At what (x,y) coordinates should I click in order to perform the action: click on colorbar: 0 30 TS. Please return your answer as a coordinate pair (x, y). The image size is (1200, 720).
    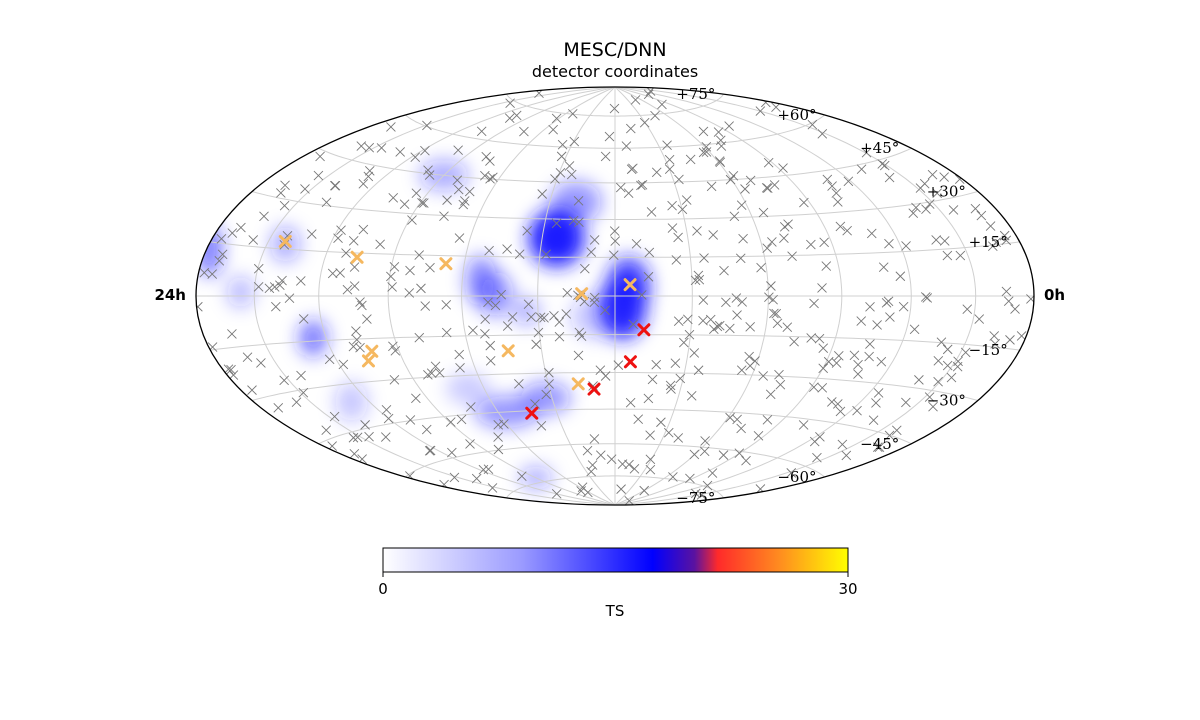
    Looking at the image, I should click on (618, 583).